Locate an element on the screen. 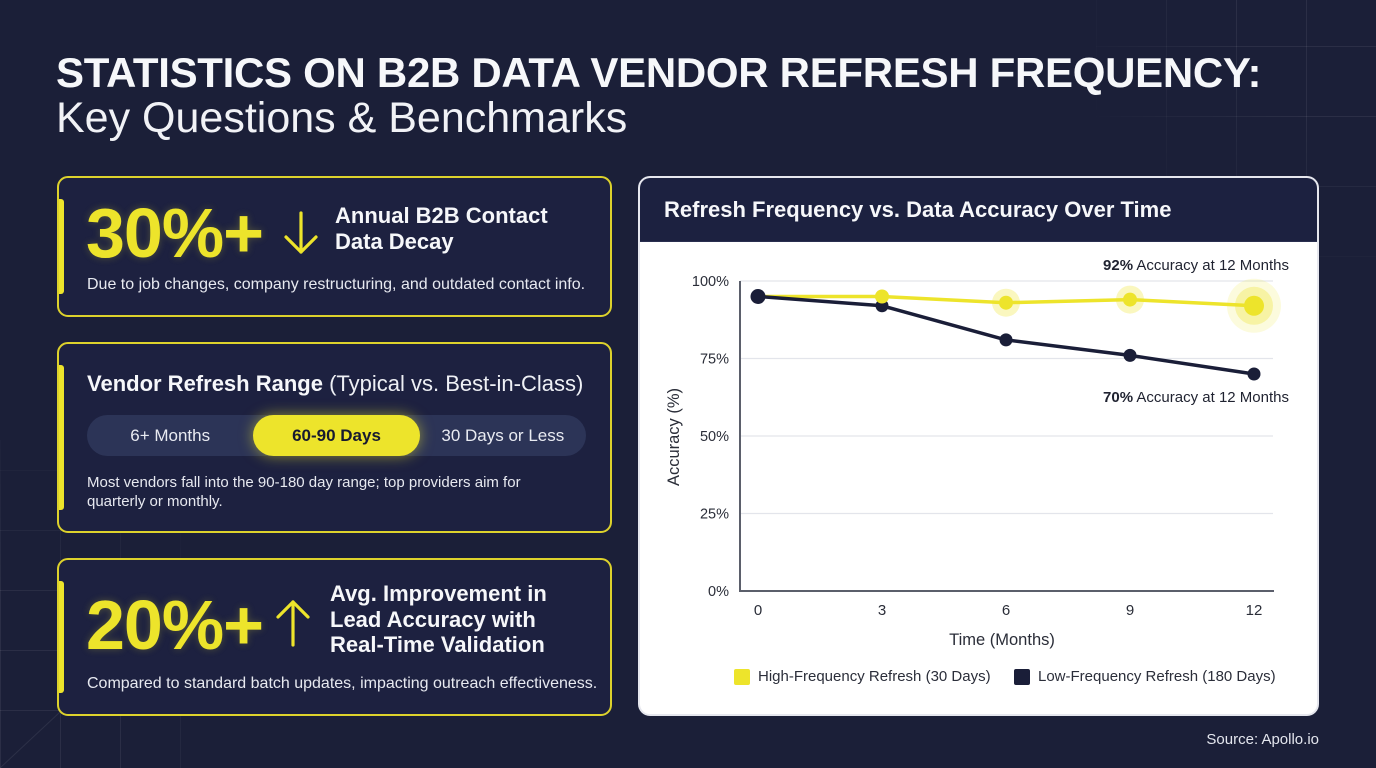 This screenshot has width=1376, height=768. legend-label: Low-Frequency Refresh (180 Days) is located at coordinates (1157, 676).